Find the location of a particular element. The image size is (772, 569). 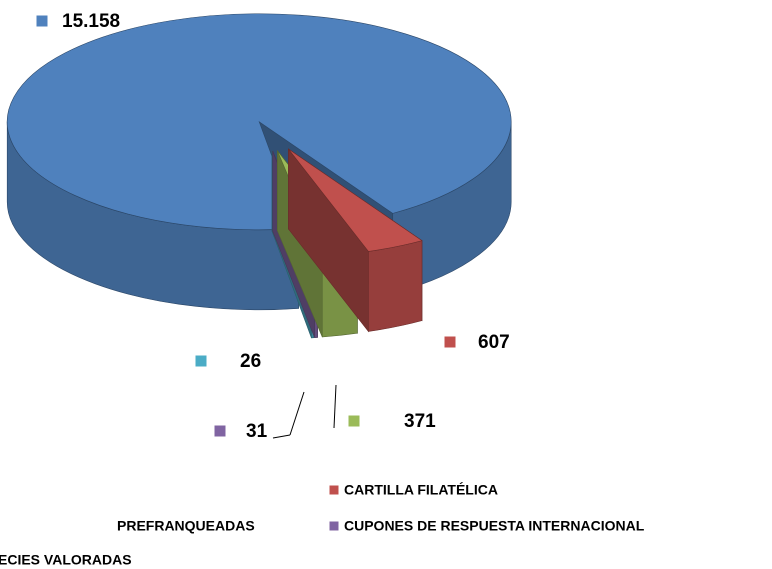

value-label: 15.158 is located at coordinates (91, 21).